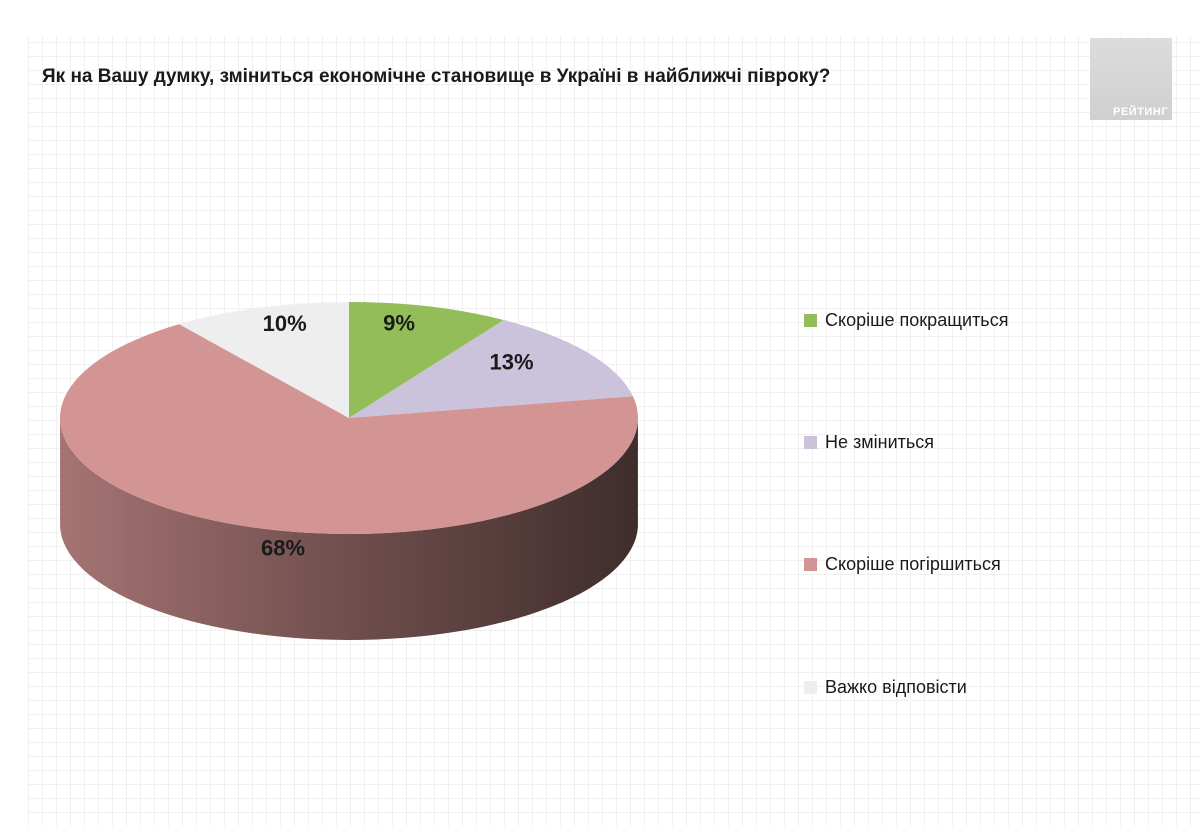 The height and width of the screenshot is (826, 1200). I want to click on pie-side-group, so click(349, 530).